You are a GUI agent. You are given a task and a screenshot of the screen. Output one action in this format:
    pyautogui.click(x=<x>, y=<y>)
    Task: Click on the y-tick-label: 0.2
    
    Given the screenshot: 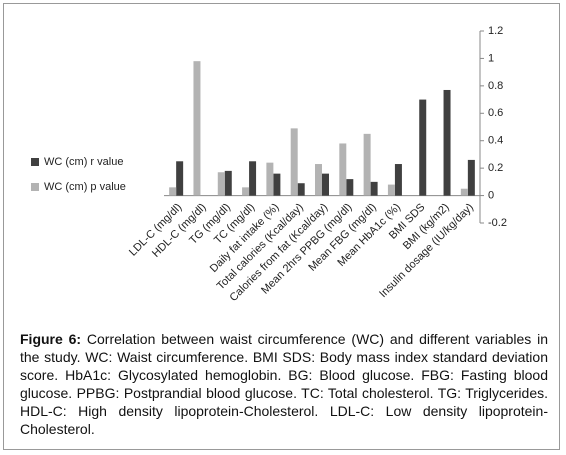 What is the action you would take?
    pyautogui.click(x=495, y=168)
    